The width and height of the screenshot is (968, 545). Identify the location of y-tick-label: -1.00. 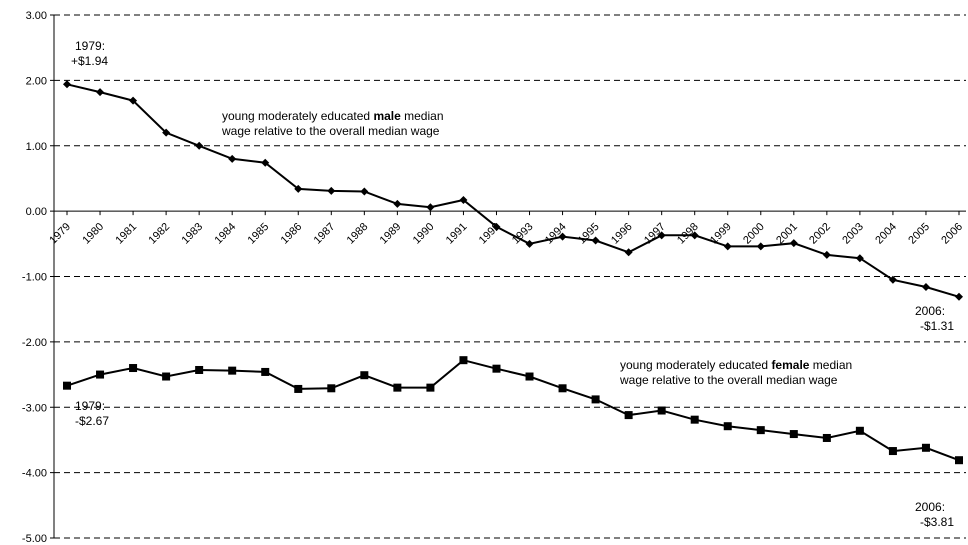
(34, 278).